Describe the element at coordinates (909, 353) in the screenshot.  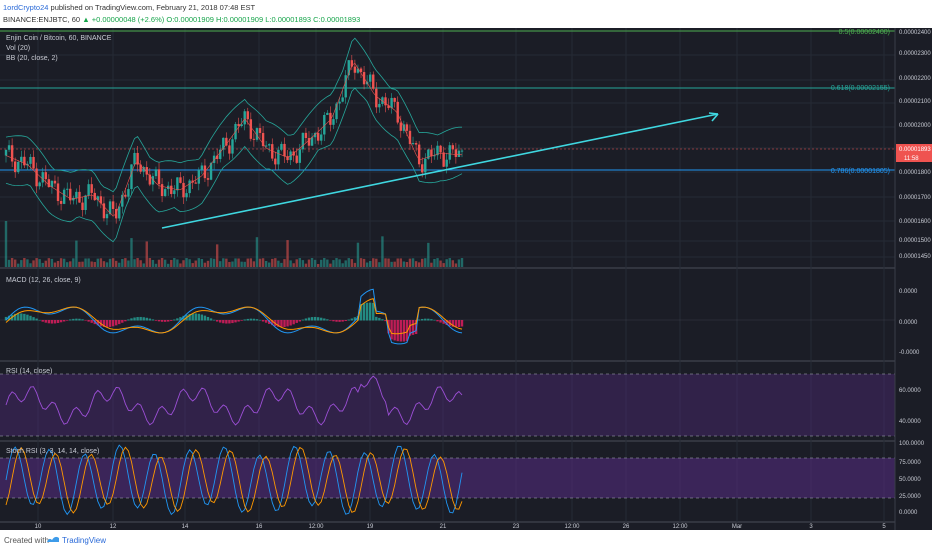
I see `macd-tick: -0.0000` at that location.